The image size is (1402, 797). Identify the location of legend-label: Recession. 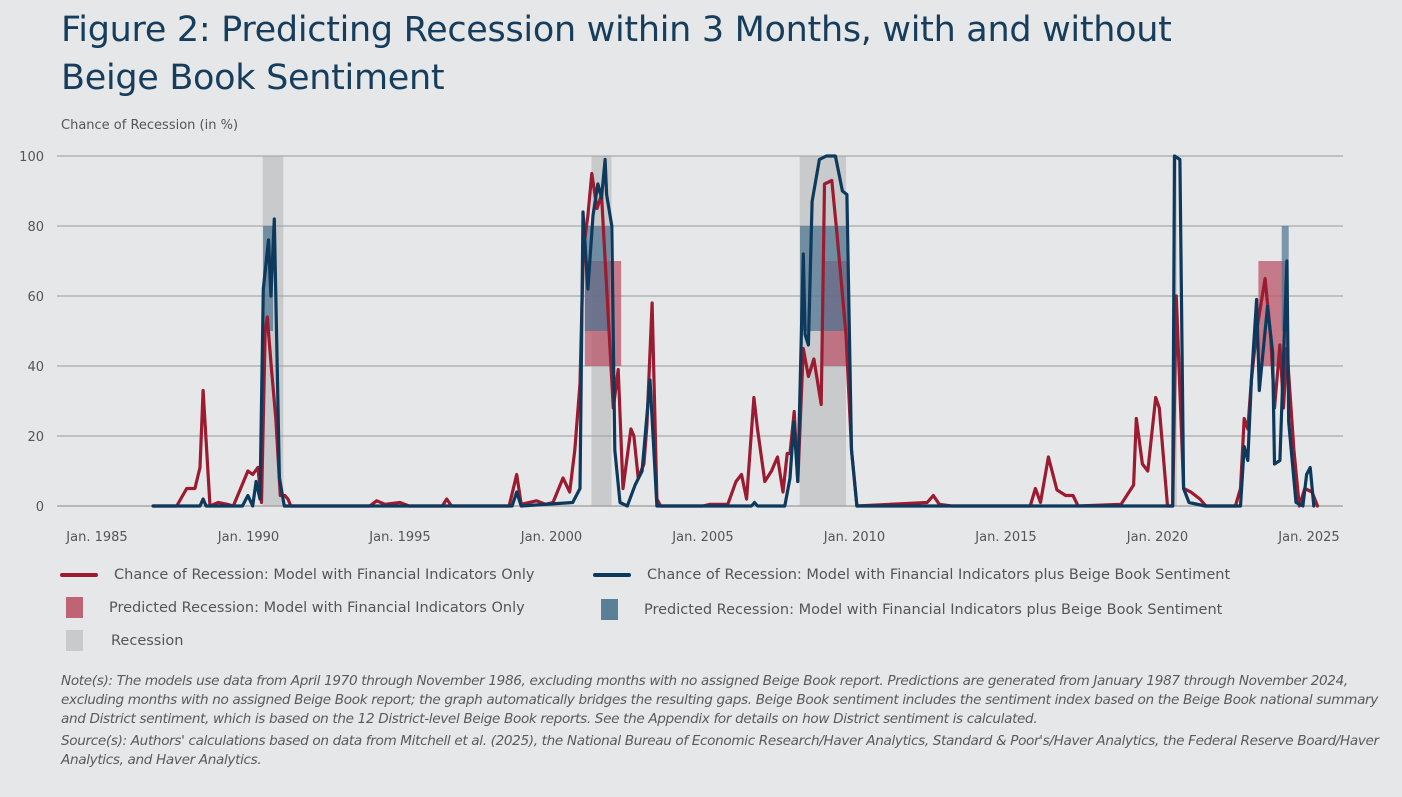
(147, 640).